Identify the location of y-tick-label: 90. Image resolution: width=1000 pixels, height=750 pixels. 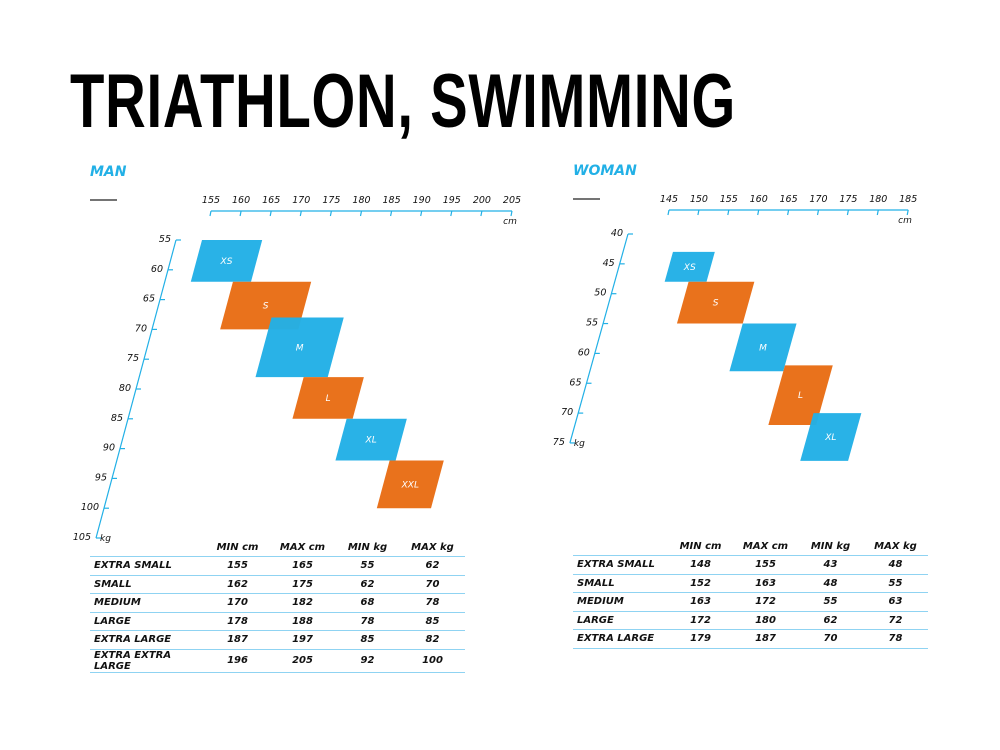
(109, 448).